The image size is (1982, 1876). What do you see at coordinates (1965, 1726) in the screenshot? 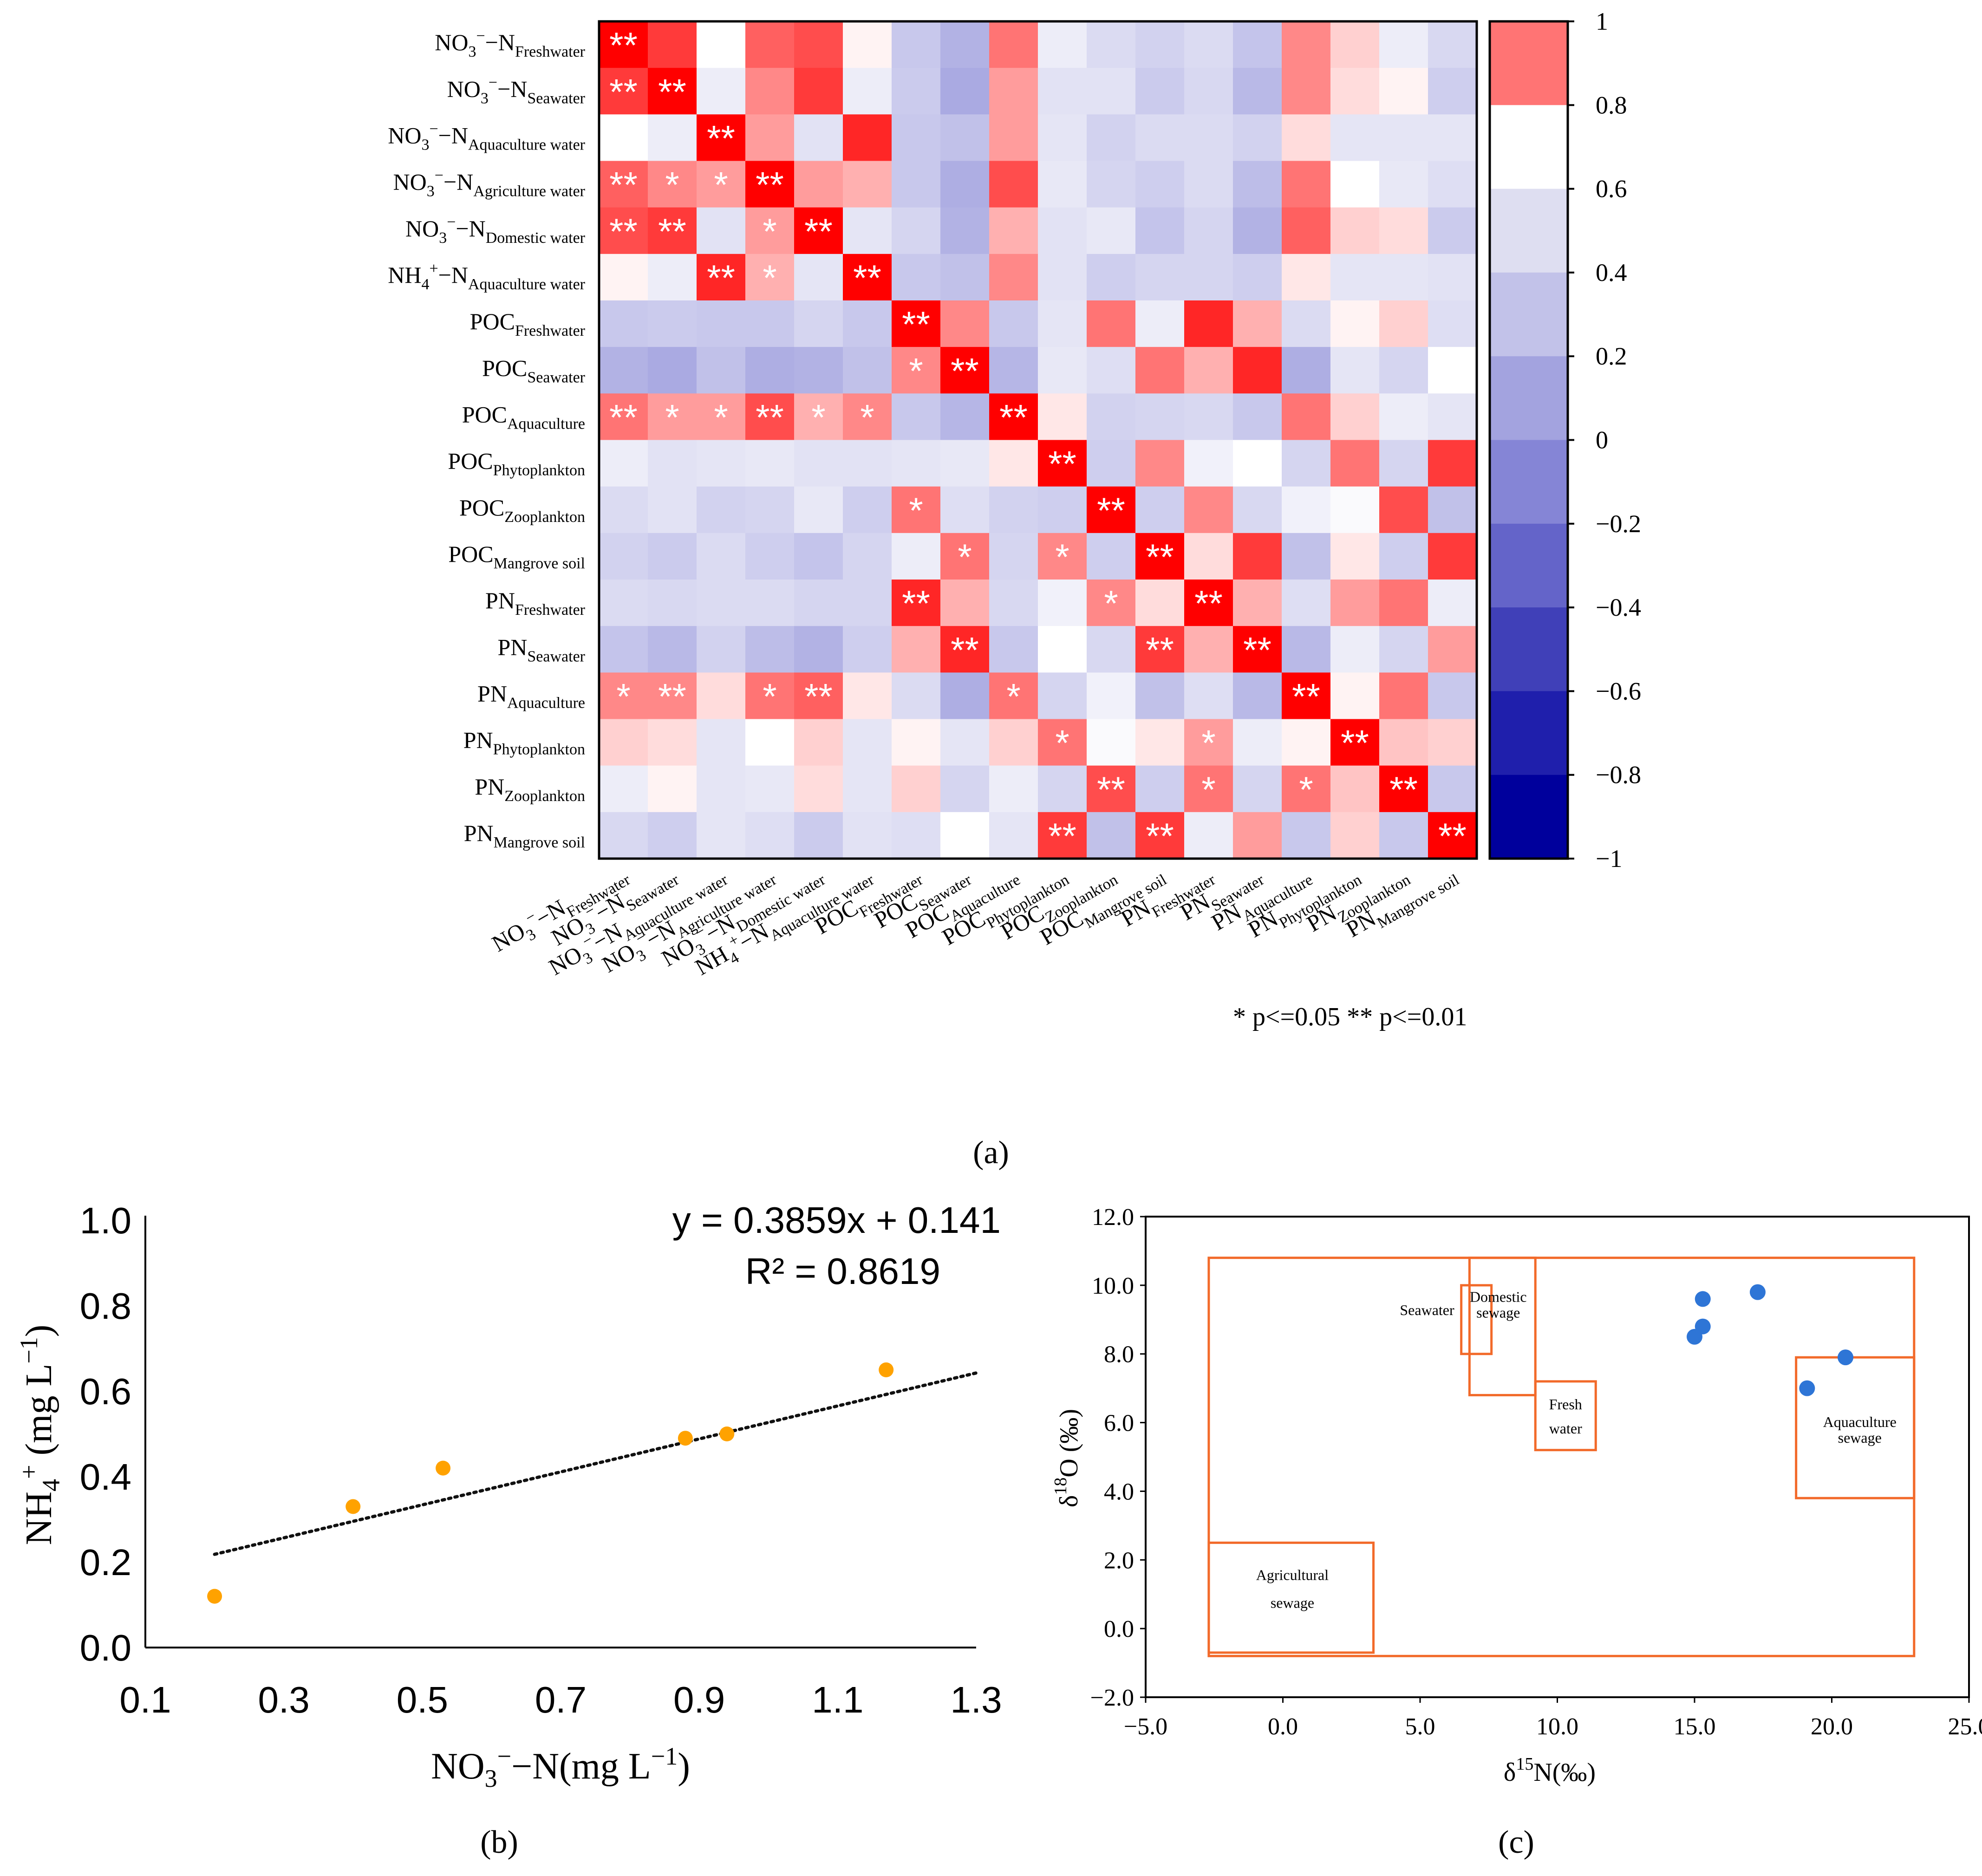
I see `x-tick-label: 25.0` at bounding box center [1965, 1726].